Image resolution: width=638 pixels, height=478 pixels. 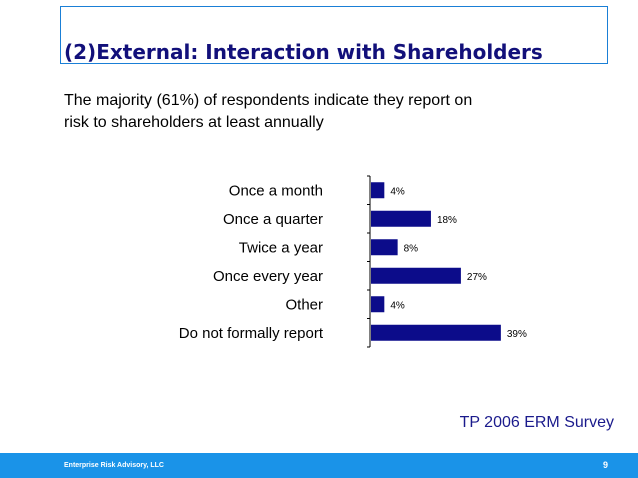 What do you see at coordinates (411, 248) in the screenshot?
I see `value-label: 8%` at bounding box center [411, 248].